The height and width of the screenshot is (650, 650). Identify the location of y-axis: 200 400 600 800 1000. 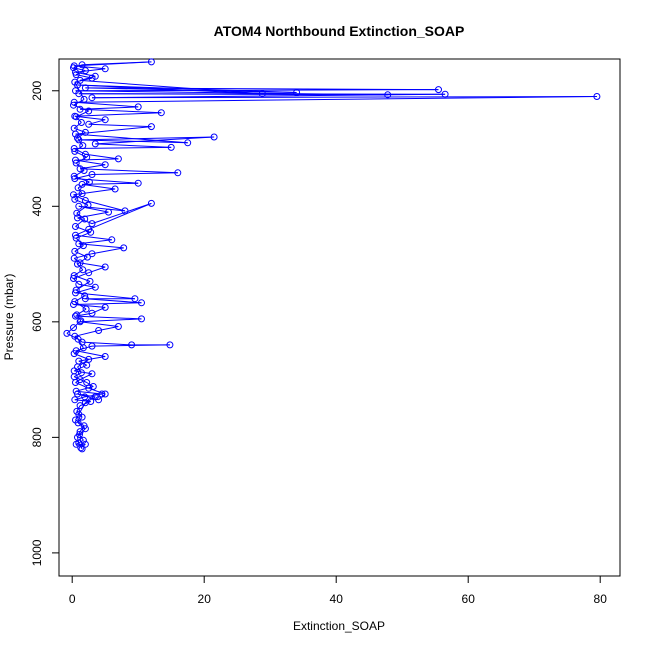
(45, 323).